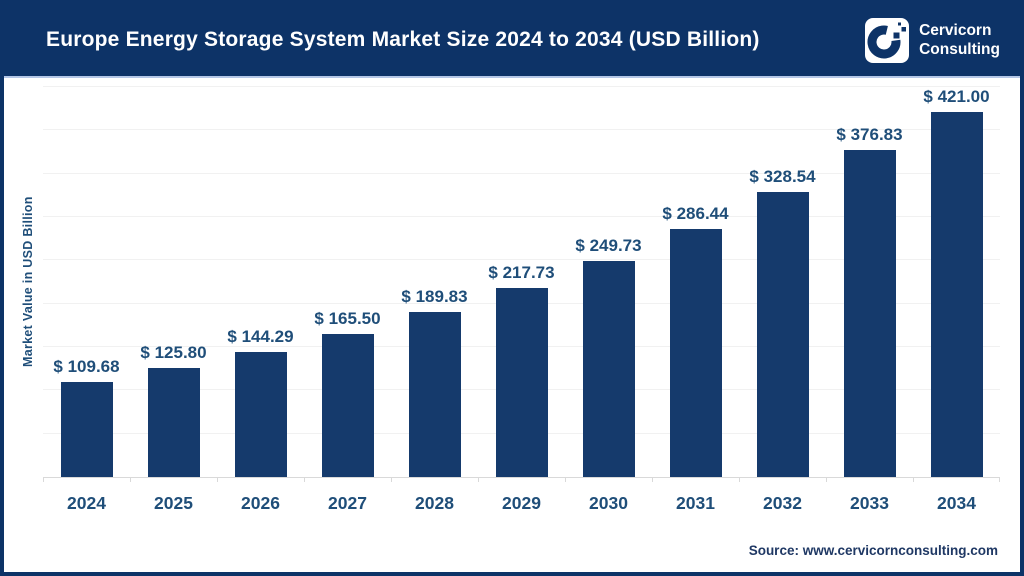  I want to click on x-tick-label-2024: 2024, so click(86, 503).